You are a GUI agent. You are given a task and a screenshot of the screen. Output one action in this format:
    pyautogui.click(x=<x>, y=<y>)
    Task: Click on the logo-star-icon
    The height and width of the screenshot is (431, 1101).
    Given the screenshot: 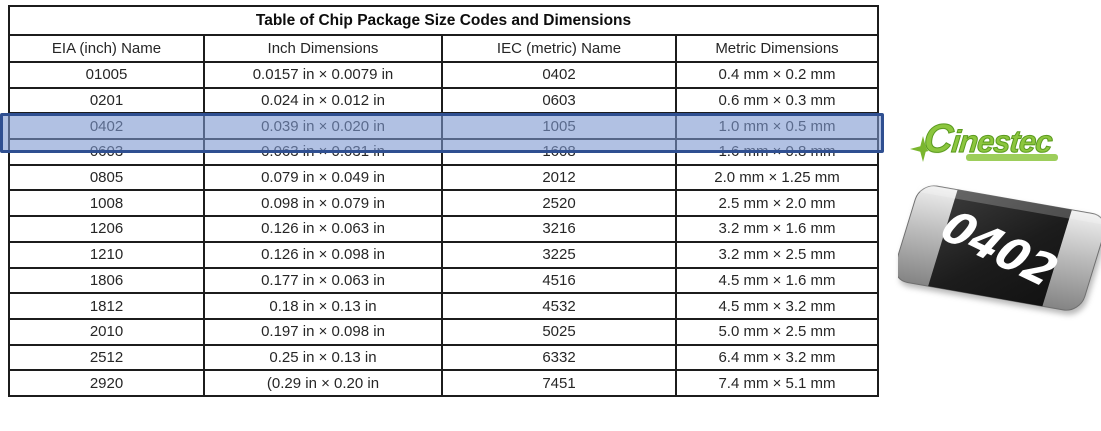 What is the action you would take?
    pyautogui.click(x=923, y=149)
    